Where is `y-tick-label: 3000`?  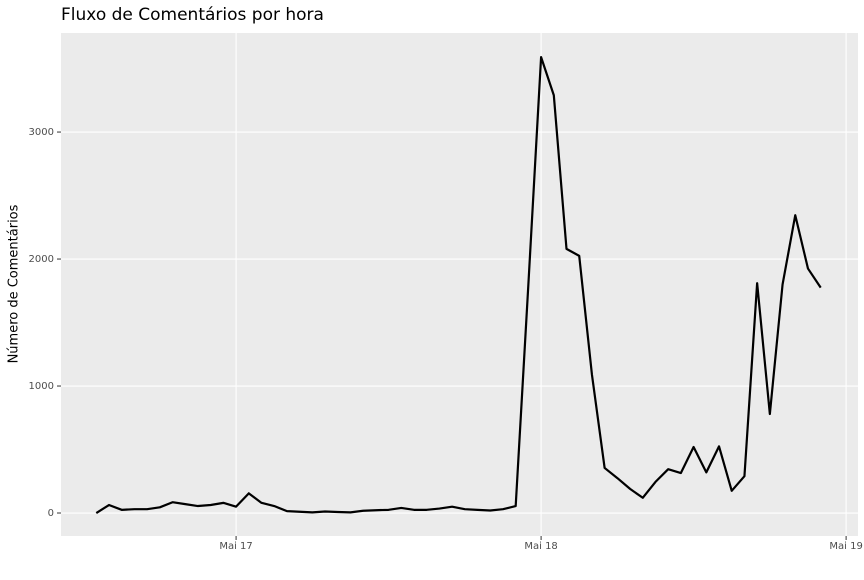 y-tick-label: 3000 is located at coordinates (41, 132).